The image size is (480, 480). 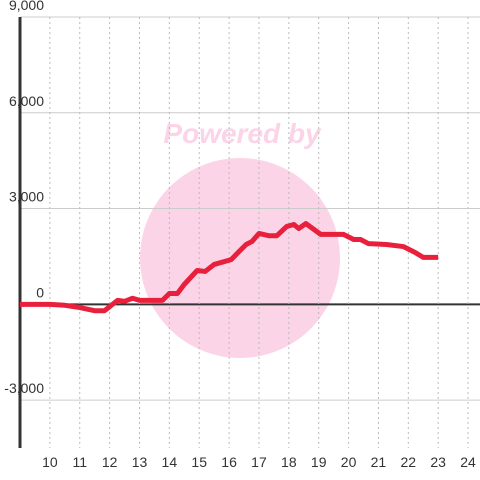 What do you see at coordinates (79, 462) in the screenshot?
I see `x-tick-label: 11` at bounding box center [79, 462].